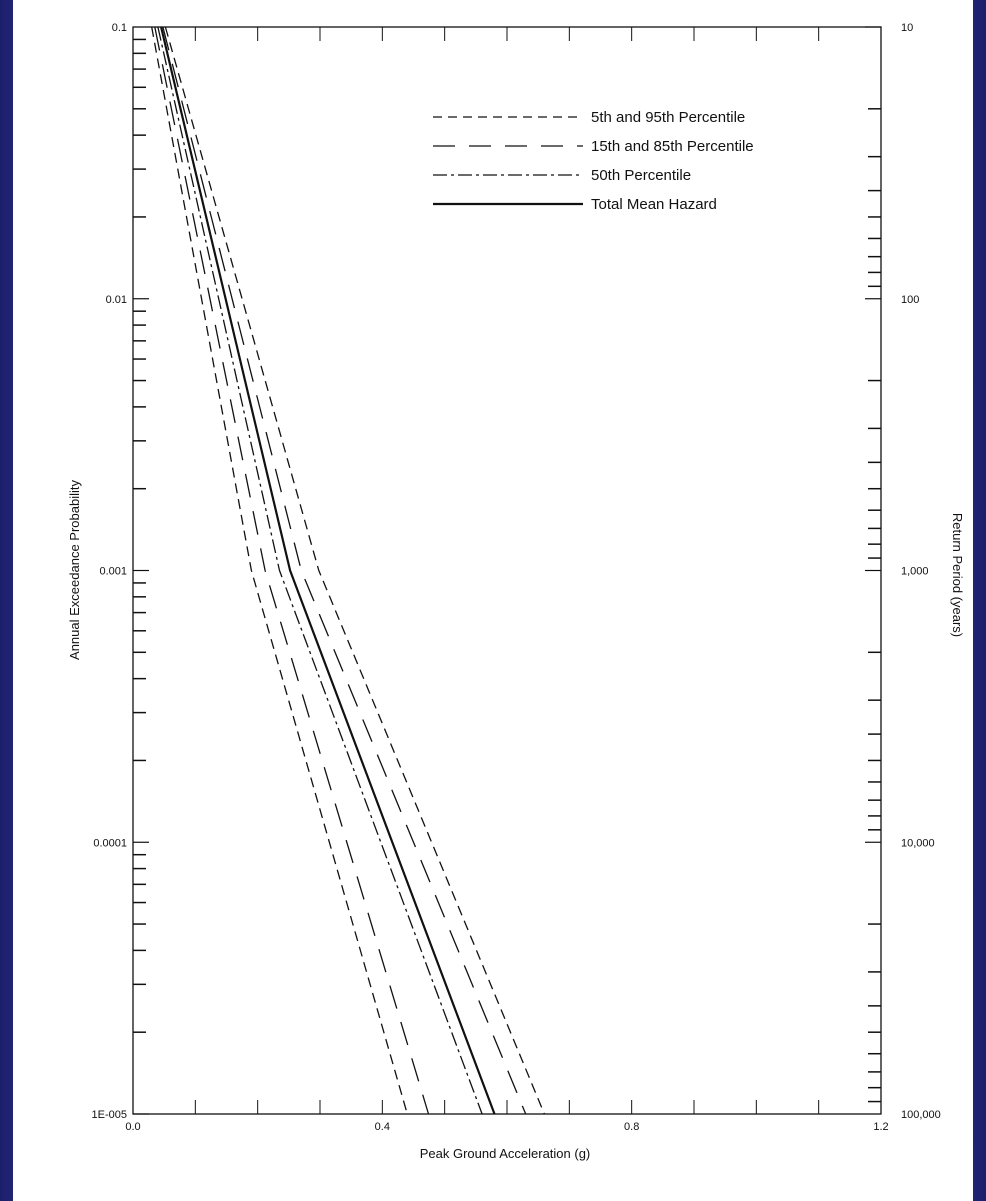 This screenshot has width=986, height=1201. Describe the element at coordinates (641, 175) in the screenshot. I see `legend-label-50: 50th Percentile` at that location.